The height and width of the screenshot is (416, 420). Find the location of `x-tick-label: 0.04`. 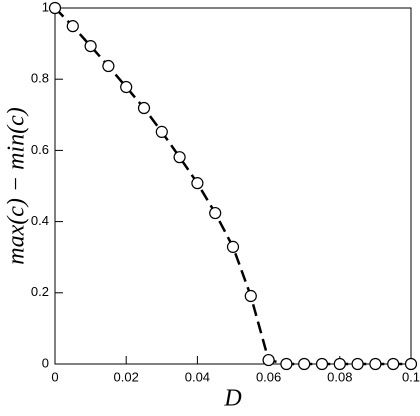

x-tick-label: 0.04 is located at coordinates (197, 376).